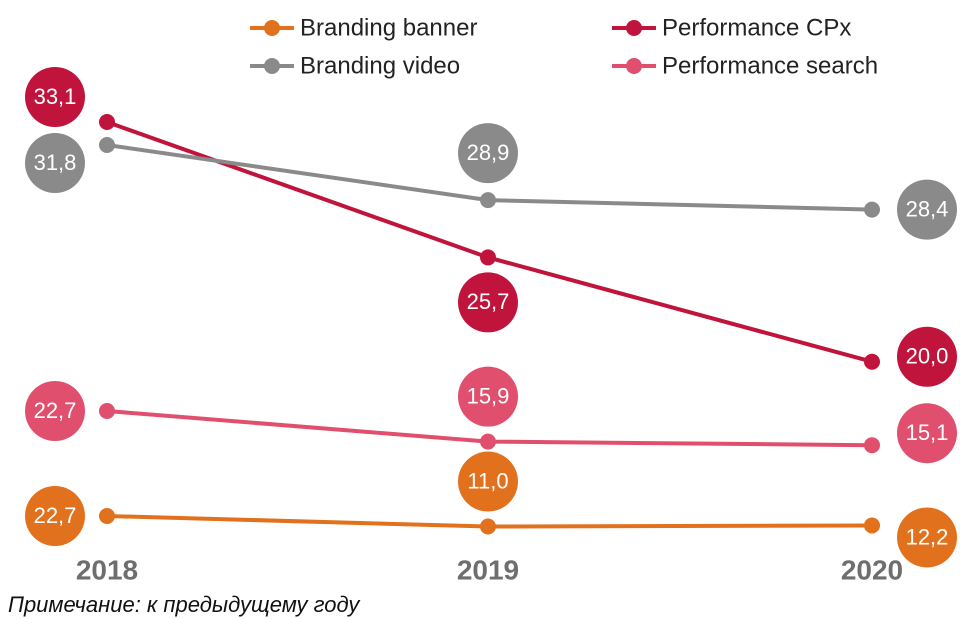 This screenshot has width=960, height=619. What do you see at coordinates (184, 604) in the screenshot?
I see `note: Примечание: к предыдущему году` at bounding box center [184, 604].